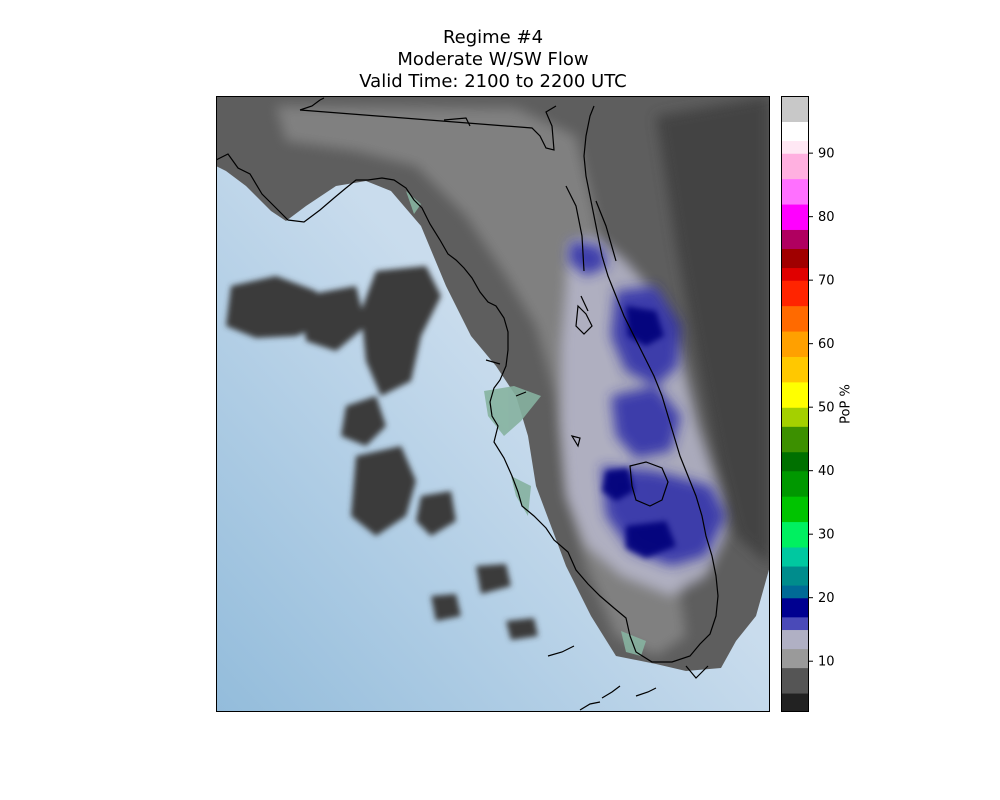 The image size is (1000, 800). I want to click on figure-title-line-2: Moderate W/SW Flow, so click(493, 59).